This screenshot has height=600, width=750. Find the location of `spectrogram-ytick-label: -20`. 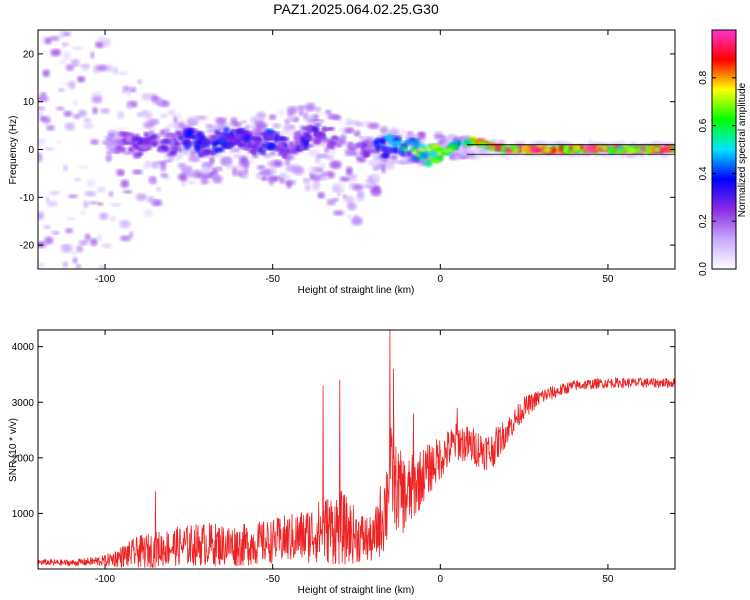

spectrogram-ytick-label: -20 is located at coordinates (27, 246).